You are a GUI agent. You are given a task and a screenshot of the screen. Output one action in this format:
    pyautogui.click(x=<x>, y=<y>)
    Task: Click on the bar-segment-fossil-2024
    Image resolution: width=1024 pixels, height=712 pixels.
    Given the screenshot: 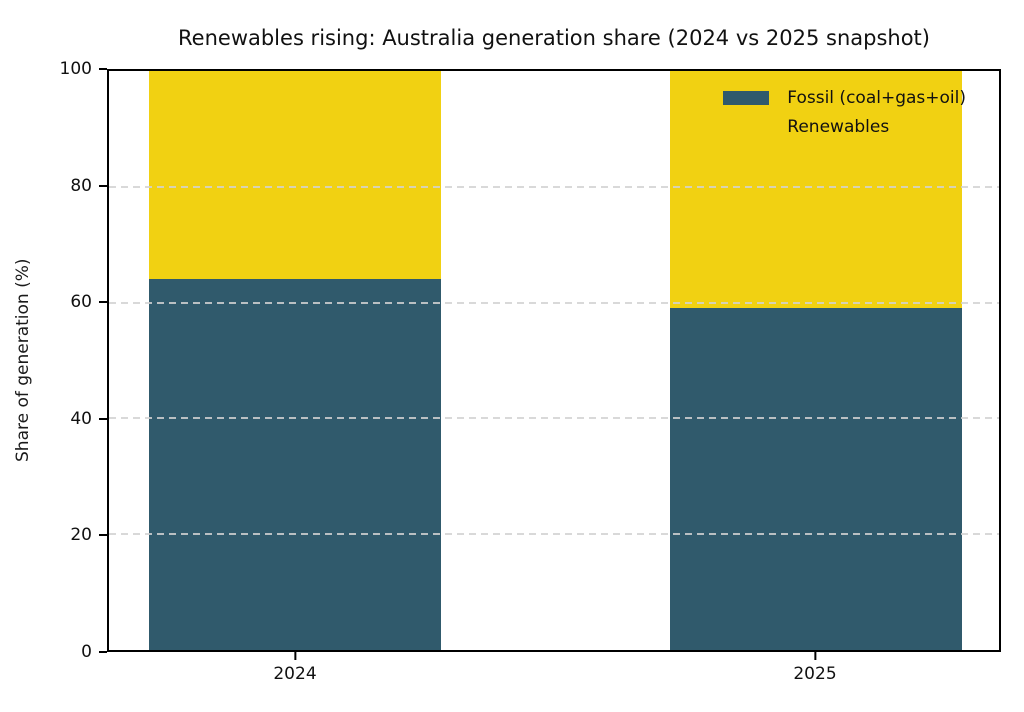 What is the action you would take?
    pyautogui.click(x=295, y=464)
    